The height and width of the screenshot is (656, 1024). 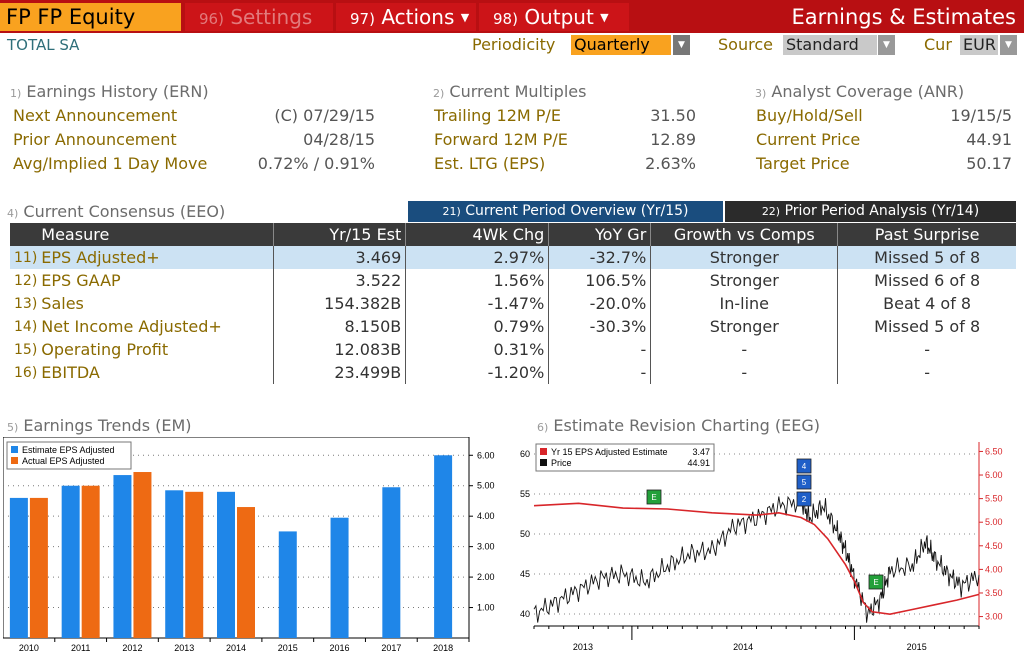 I want to click on series-line-price, so click(x=756, y=557).